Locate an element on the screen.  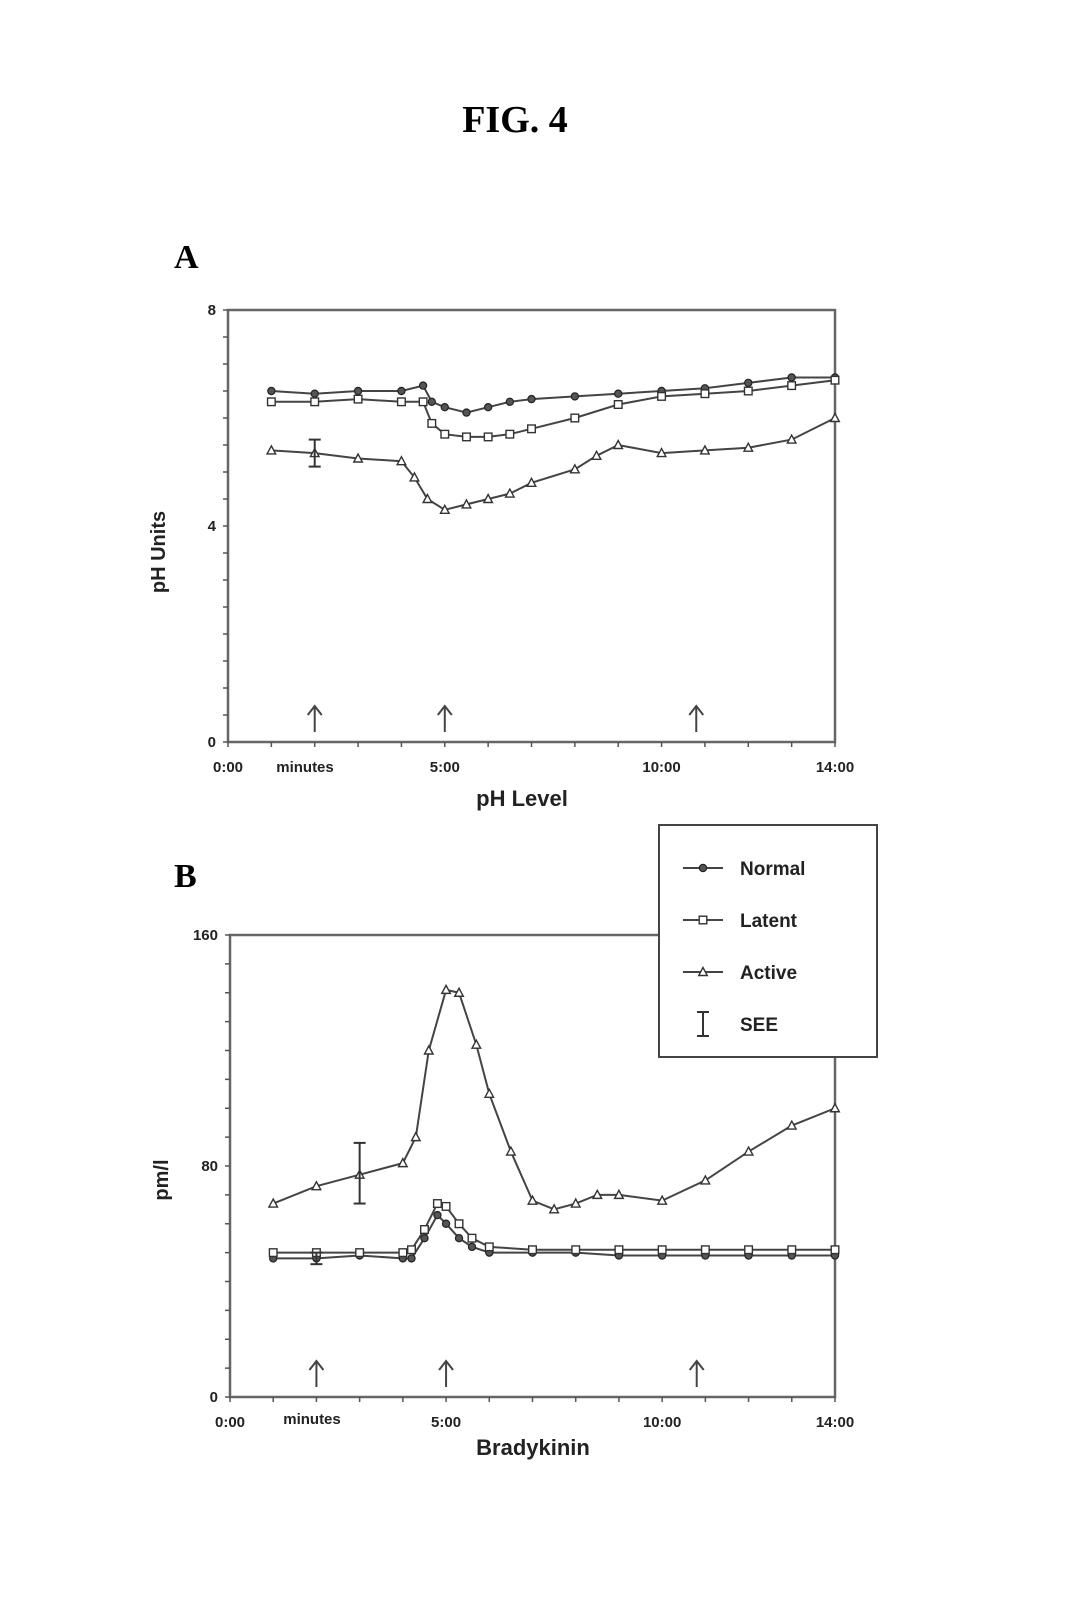
panel-a-y-tick-label: 0 is located at coordinates (212, 742).